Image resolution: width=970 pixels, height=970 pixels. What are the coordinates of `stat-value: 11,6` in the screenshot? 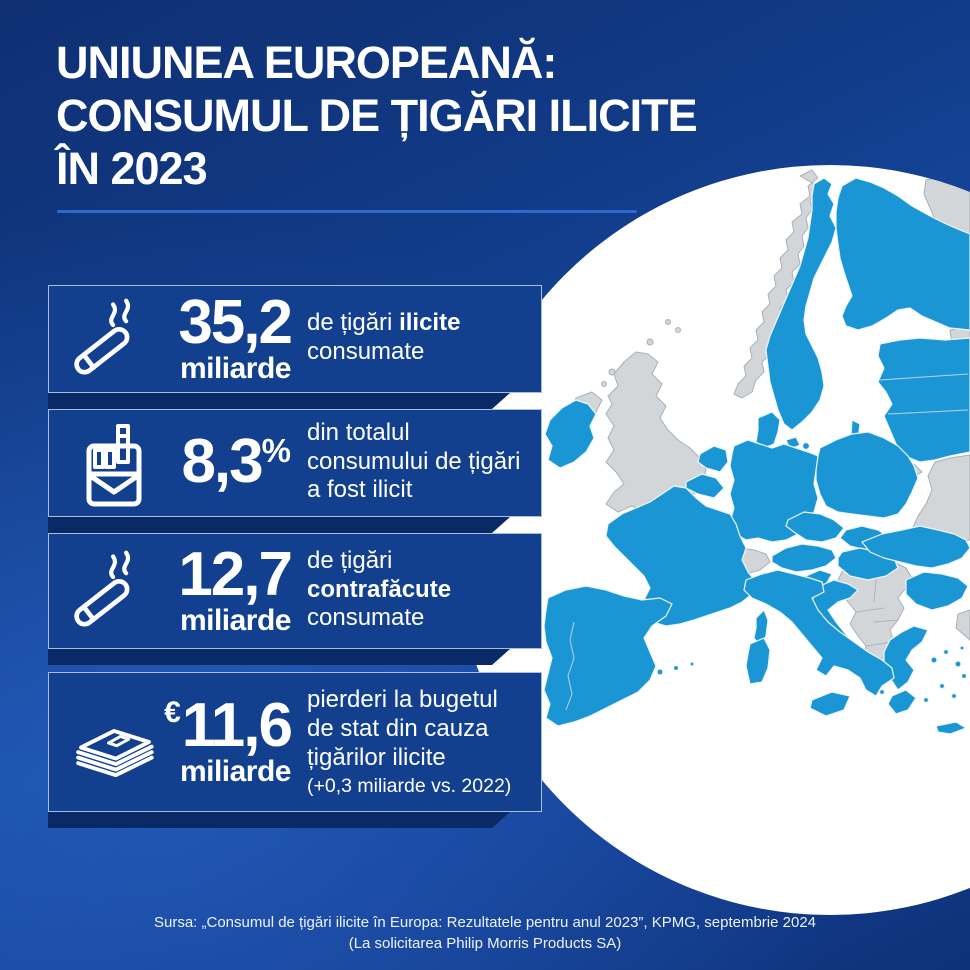 It's located at (237, 726).